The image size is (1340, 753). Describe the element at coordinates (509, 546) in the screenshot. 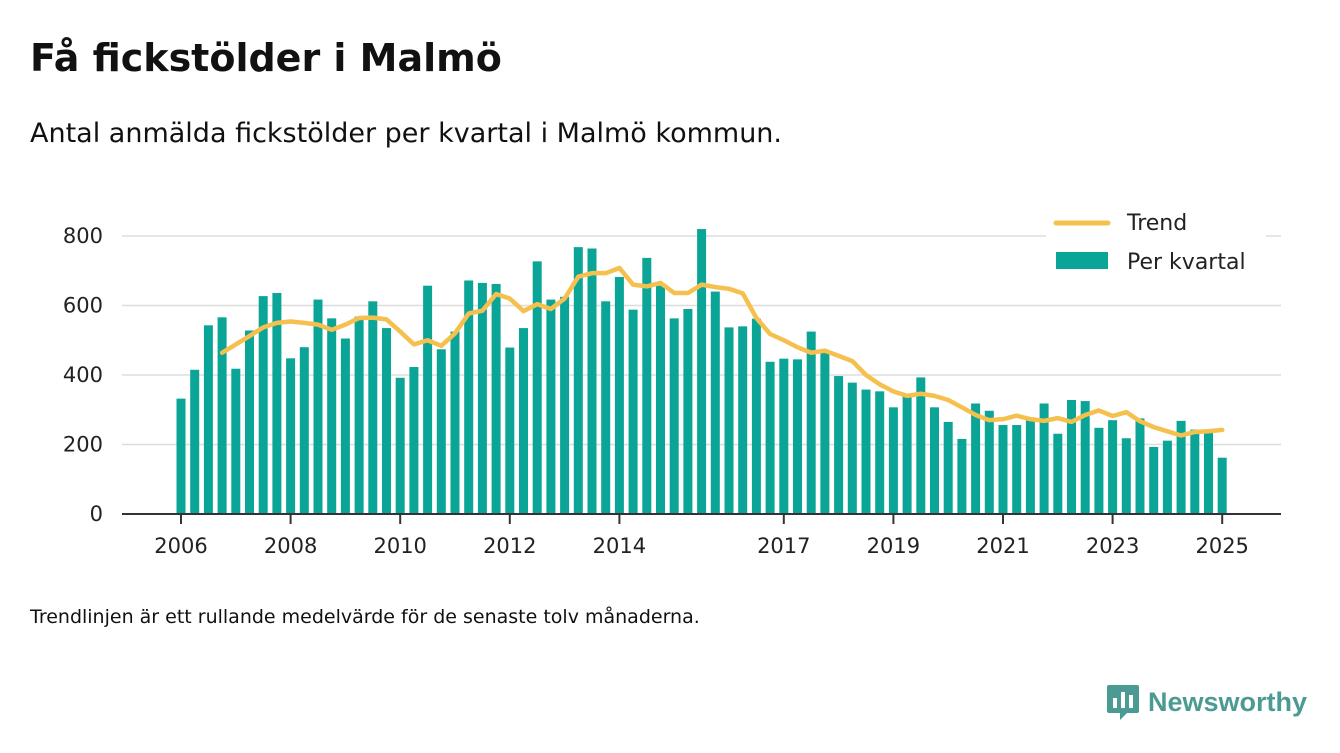

I see `x-tick-label: 2012` at that location.